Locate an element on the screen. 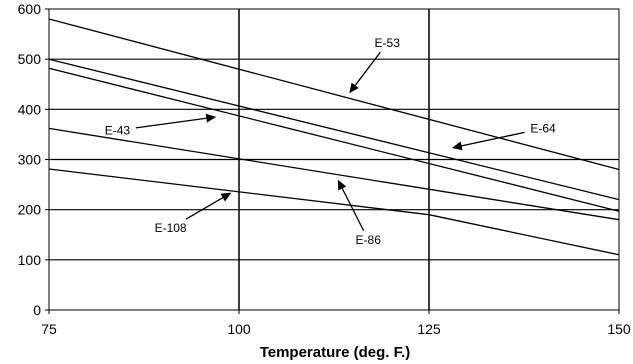 The width and height of the screenshot is (633, 364). annotation-label-e-108: E-108 is located at coordinates (171, 228).